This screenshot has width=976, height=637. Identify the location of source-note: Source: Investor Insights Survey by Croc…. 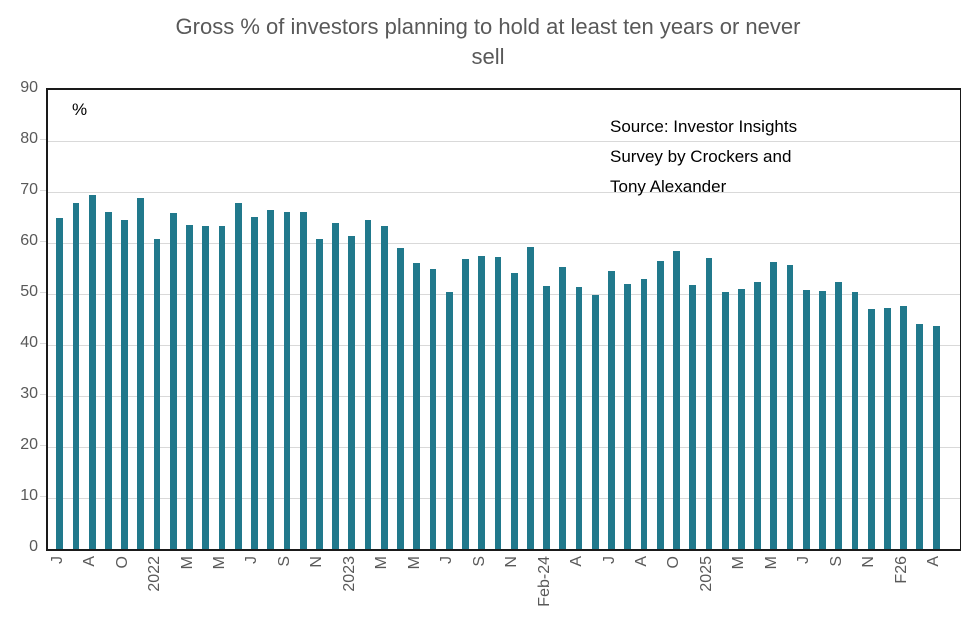
(703, 157).